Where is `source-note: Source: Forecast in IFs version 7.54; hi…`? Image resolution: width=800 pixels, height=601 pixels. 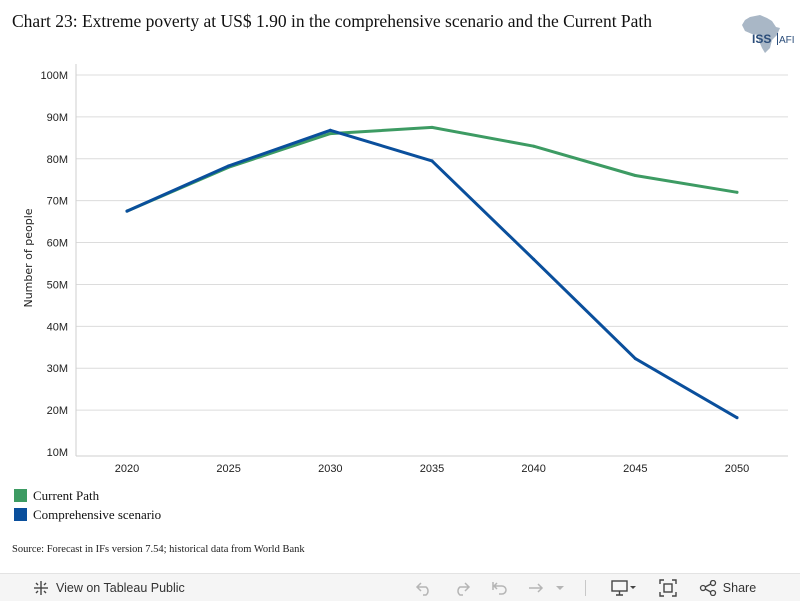 source-note: Source: Forecast in IFs version 7.54; hi… is located at coordinates (158, 549).